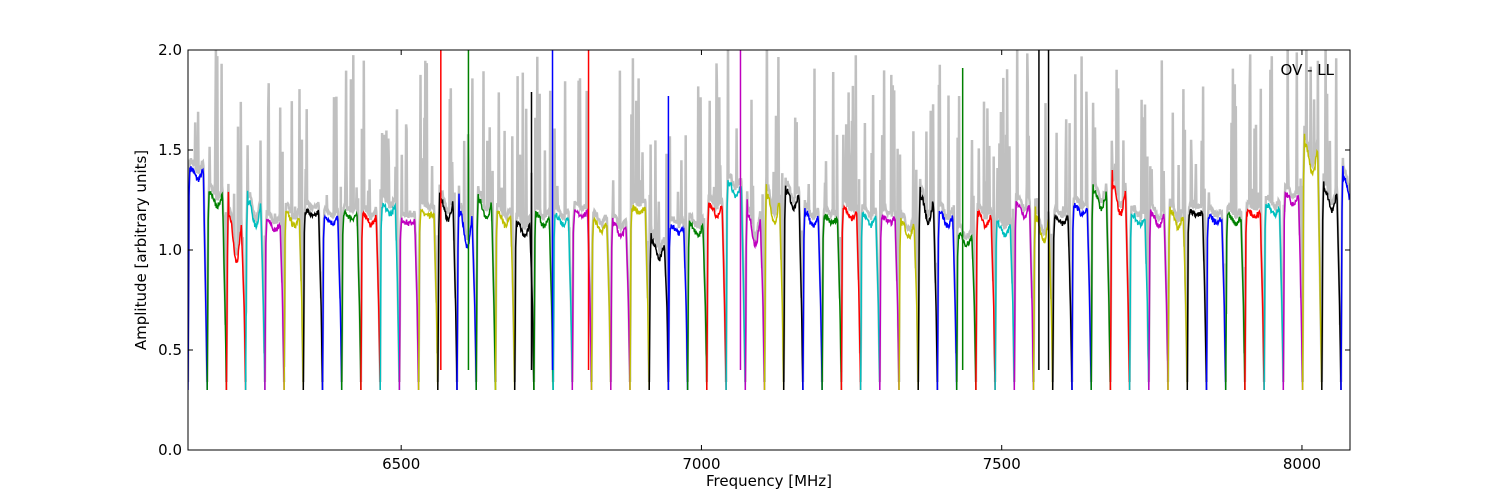 Image resolution: width=1500 pixels, height=500 pixels. What do you see at coordinates (1308, 70) in the screenshot?
I see `plot-annotation: OV - LL` at bounding box center [1308, 70].